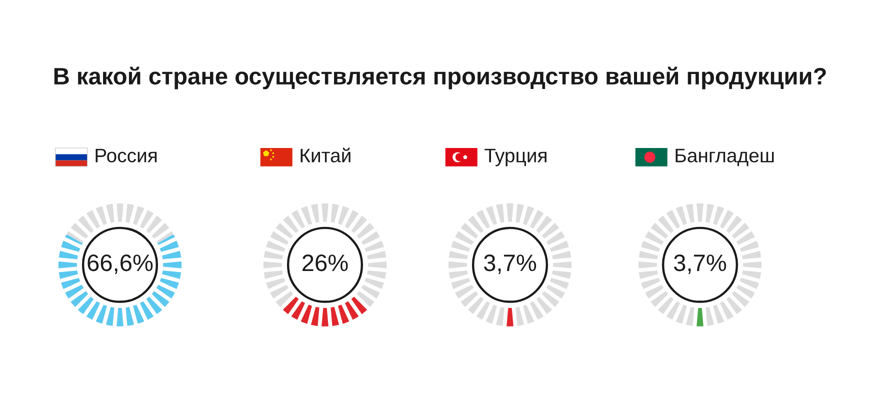 This screenshot has width=880, height=412. What do you see at coordinates (725, 157) in the screenshot?
I see `chart-title: Бангладеш` at bounding box center [725, 157].